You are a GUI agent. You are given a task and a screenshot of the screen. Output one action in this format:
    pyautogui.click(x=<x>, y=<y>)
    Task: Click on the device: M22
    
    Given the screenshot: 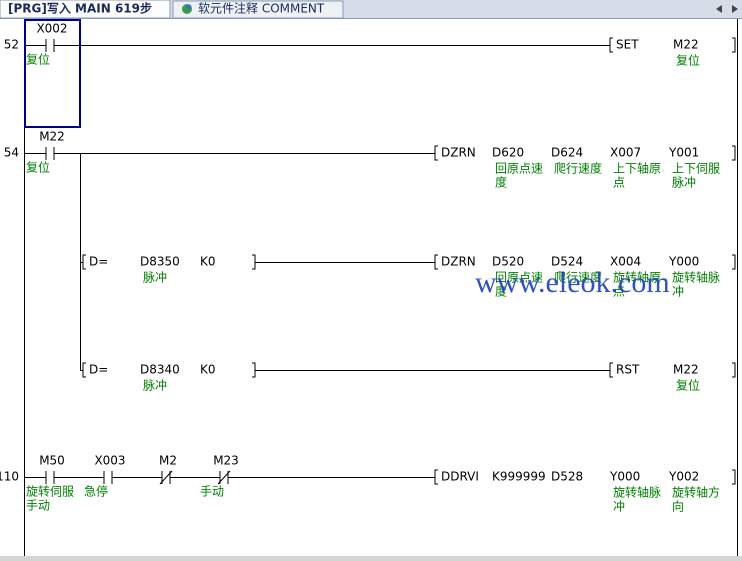 What is the action you would take?
    pyautogui.click(x=52, y=137)
    